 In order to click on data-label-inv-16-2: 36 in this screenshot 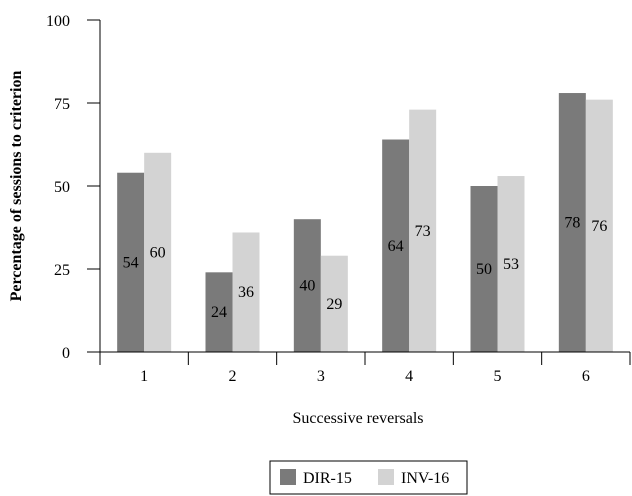, I will do `click(246, 292)`.